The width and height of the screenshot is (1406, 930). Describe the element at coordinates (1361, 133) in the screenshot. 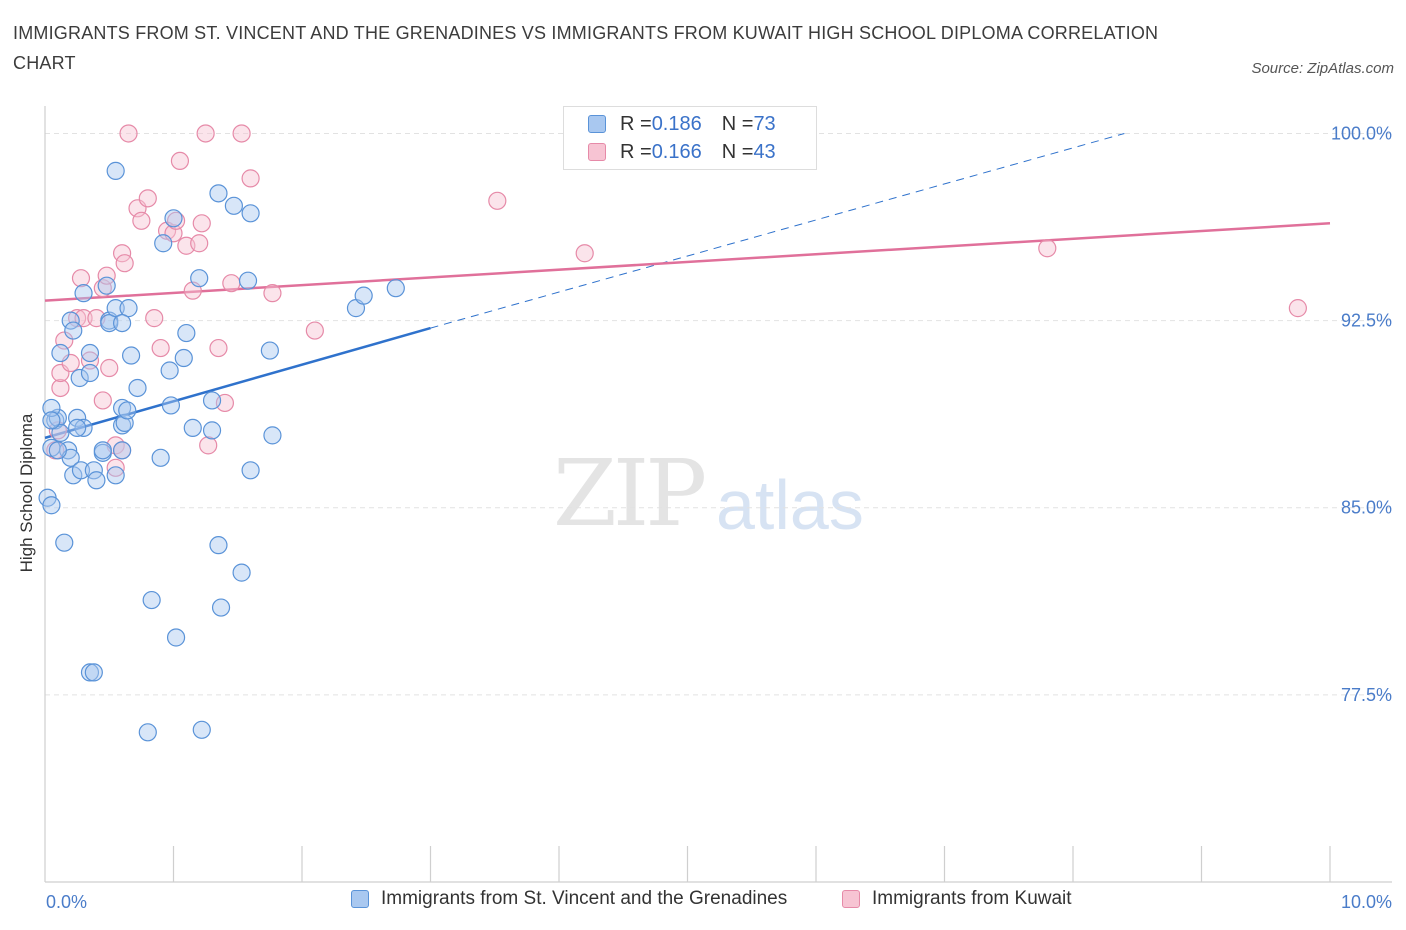

I see `y-tick-label: 100.0%` at that location.